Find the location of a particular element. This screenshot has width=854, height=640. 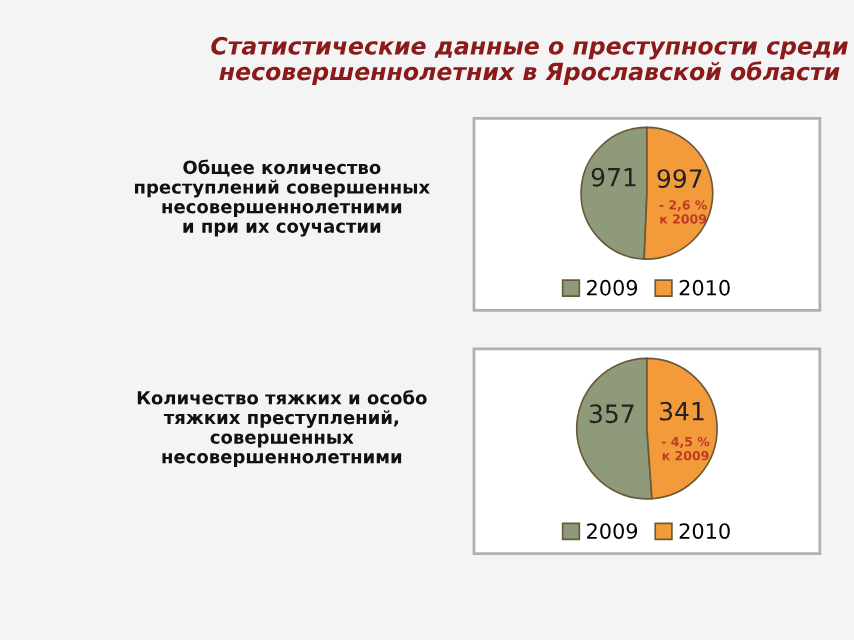

data-label: 341 is located at coordinates (682, 411).